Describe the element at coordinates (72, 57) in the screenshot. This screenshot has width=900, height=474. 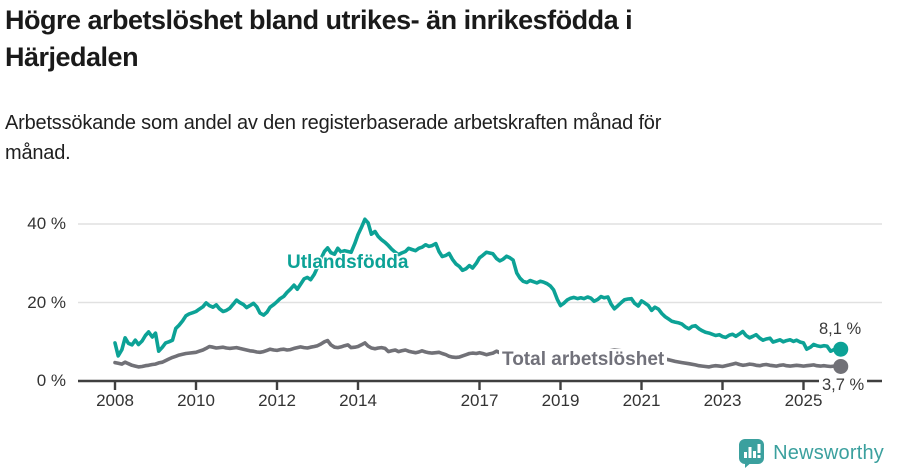
I see `title-line-2: Härjedalen` at that location.